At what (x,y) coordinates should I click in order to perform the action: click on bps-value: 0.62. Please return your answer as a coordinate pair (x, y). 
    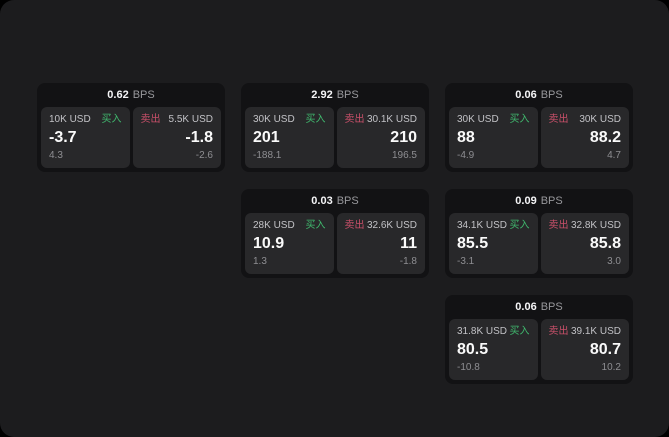
    Looking at the image, I should click on (118, 95).